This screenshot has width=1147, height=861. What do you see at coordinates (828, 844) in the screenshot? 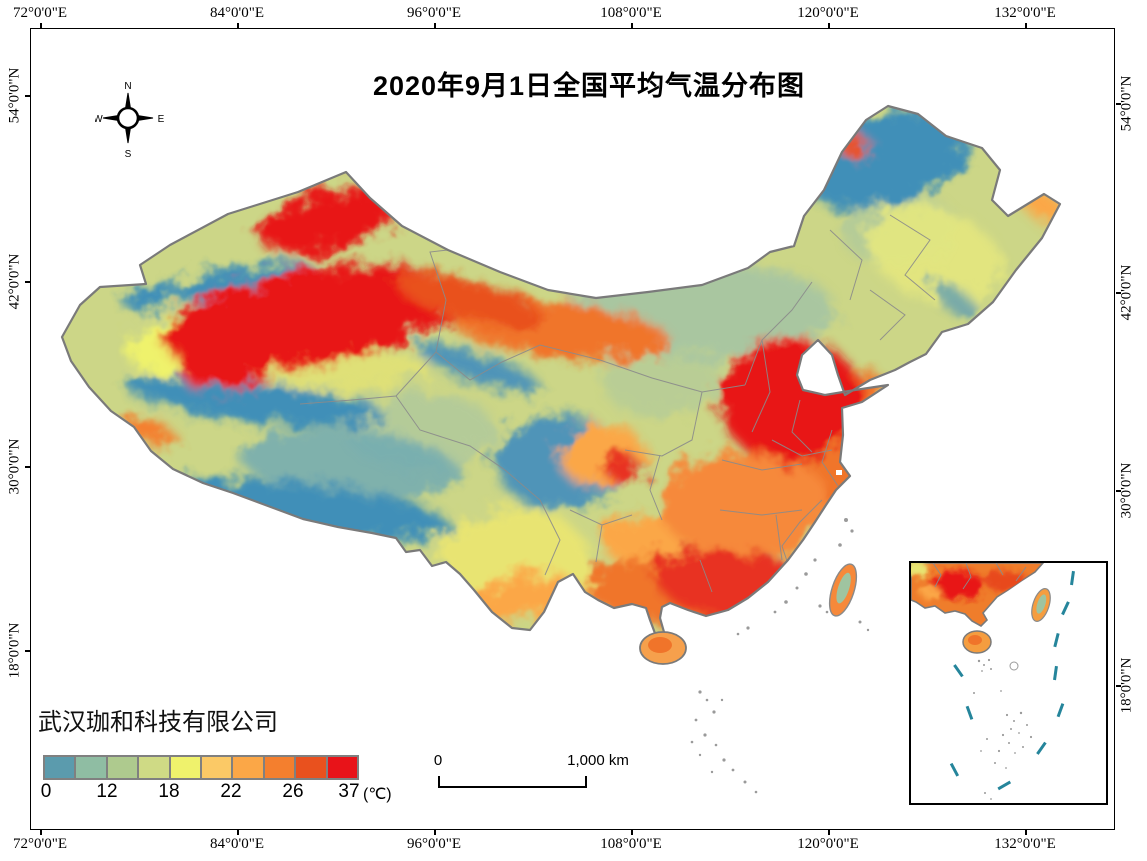
I see `lon-label-bottom: 120°0'0"E` at bounding box center [828, 844].